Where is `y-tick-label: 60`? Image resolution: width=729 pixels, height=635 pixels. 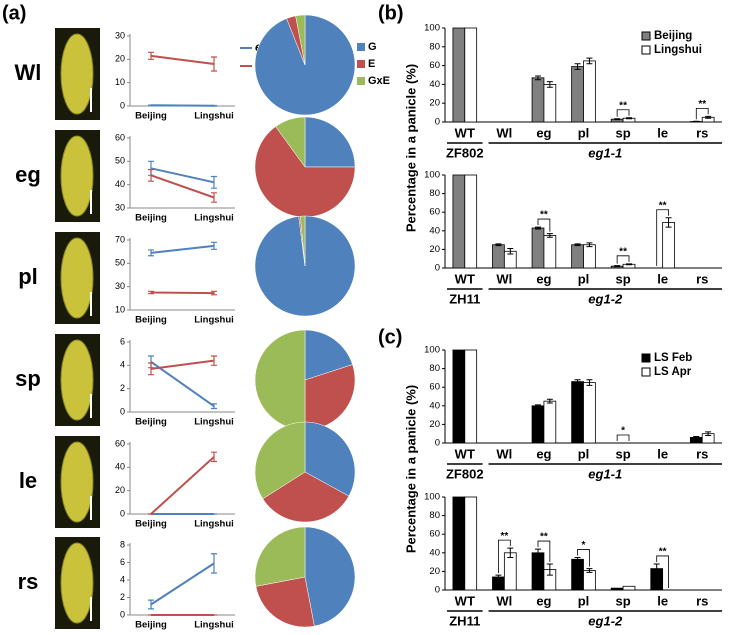 y-tick-label: 60 is located at coordinates (434, 212).